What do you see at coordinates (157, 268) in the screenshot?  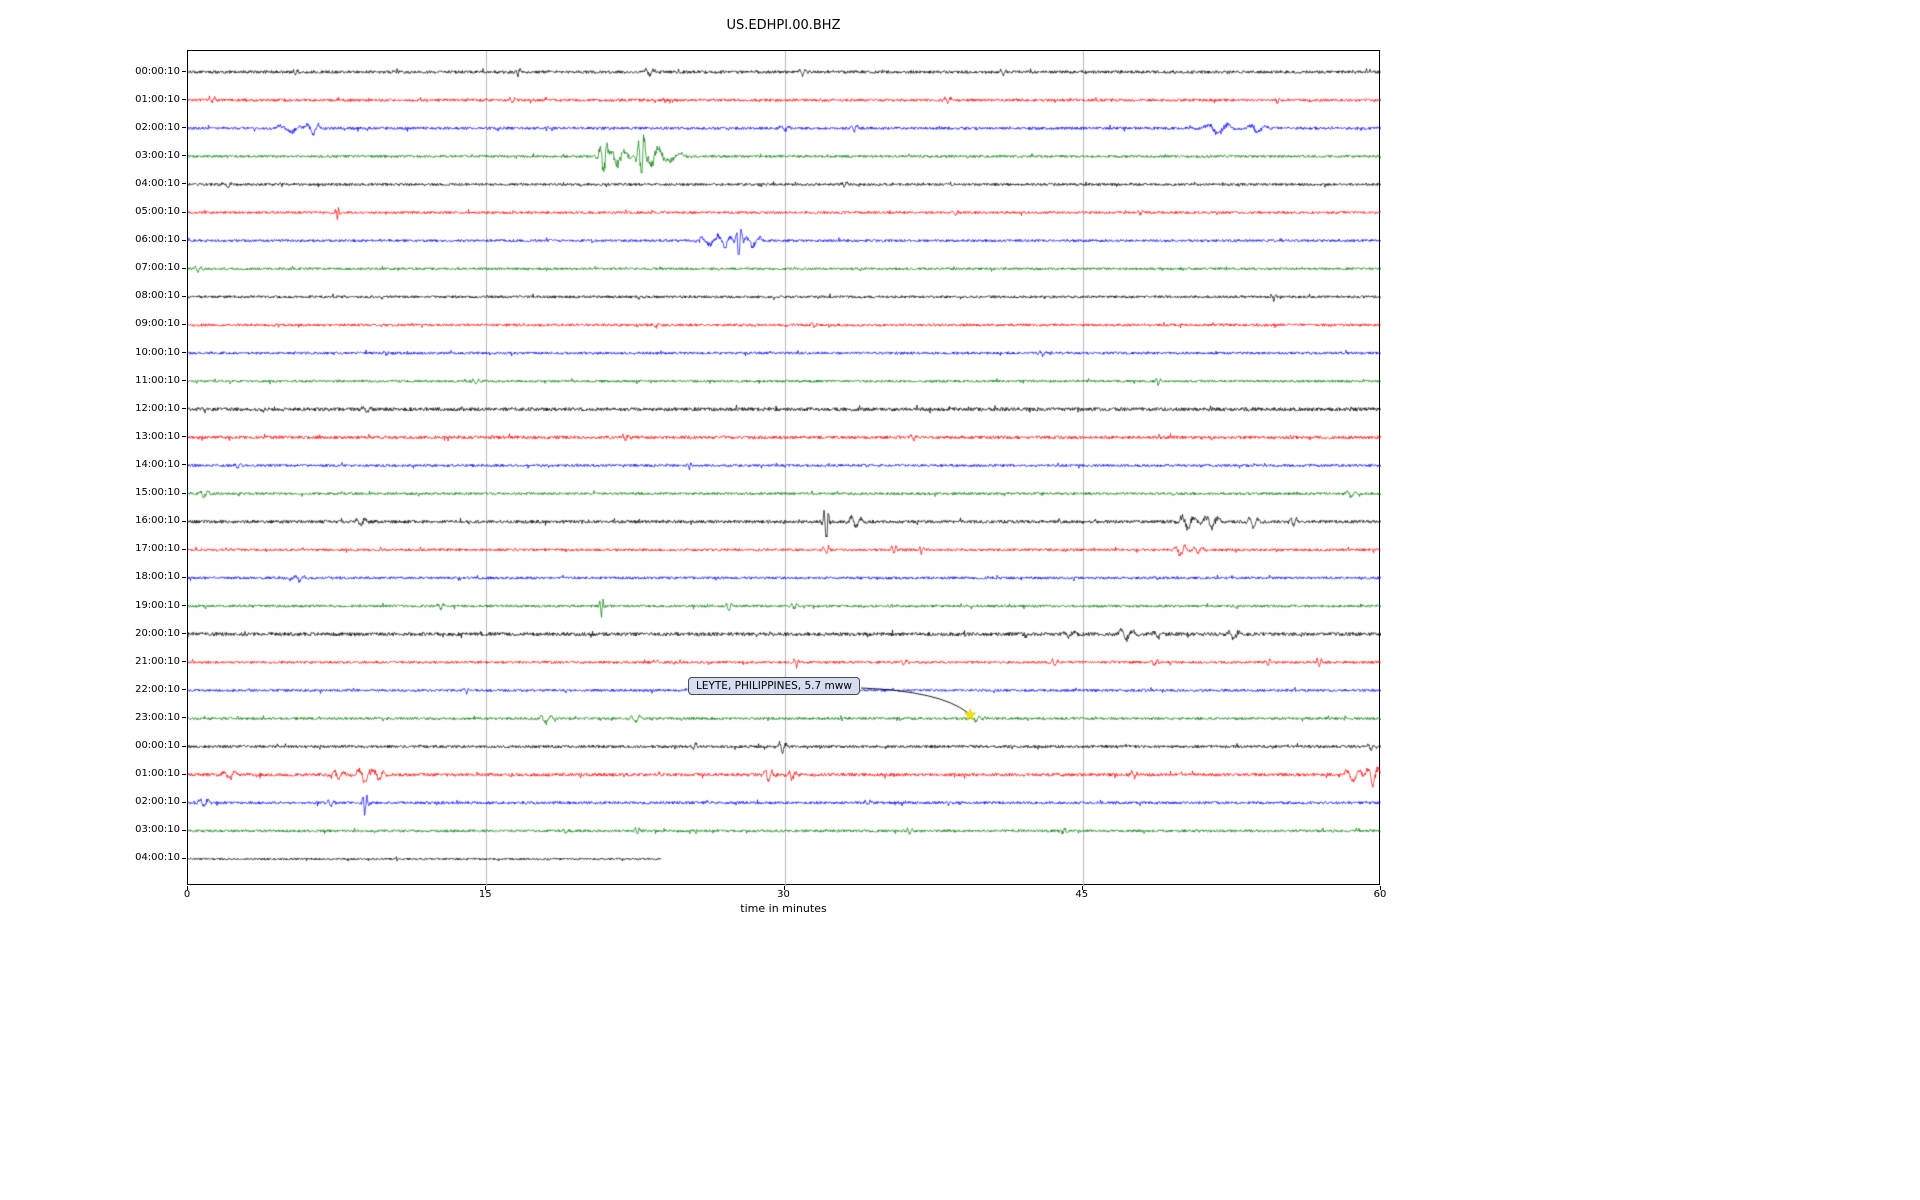 I see `trace-start-time-label: 07:00:10` at bounding box center [157, 268].